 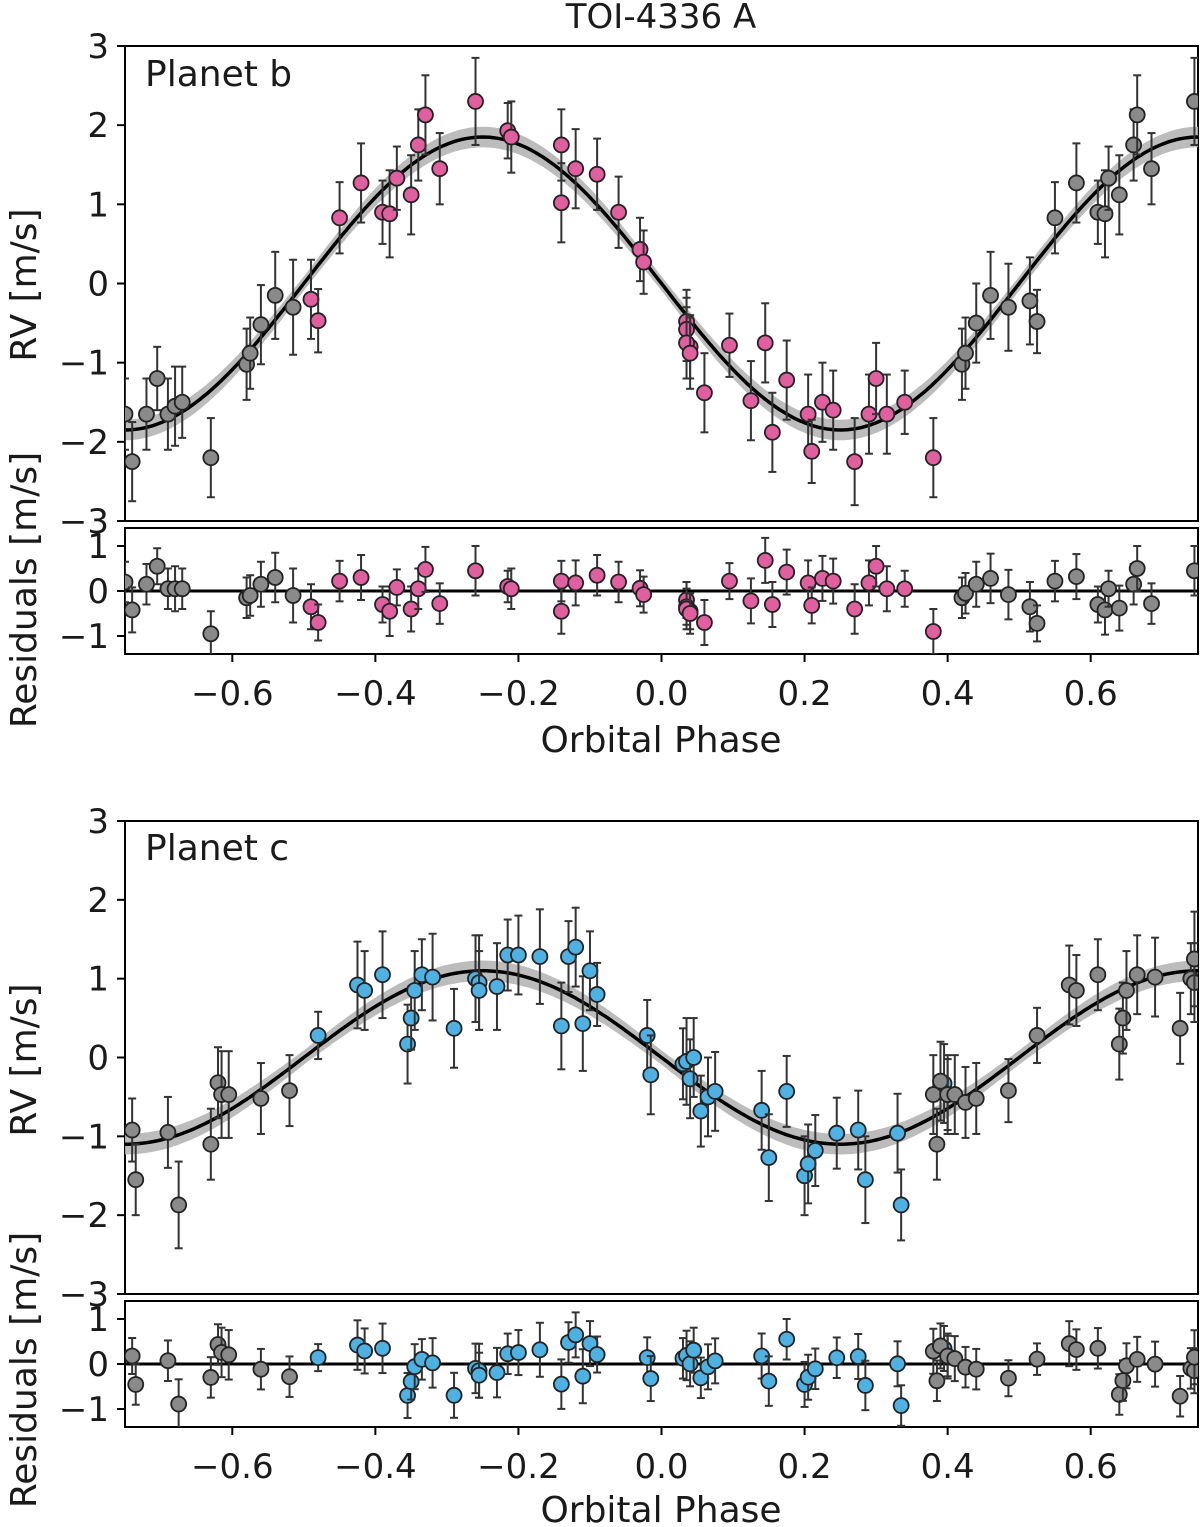 I want to click on residuals-y-ticks: −1 0 1, so click(x=92, y=1365).